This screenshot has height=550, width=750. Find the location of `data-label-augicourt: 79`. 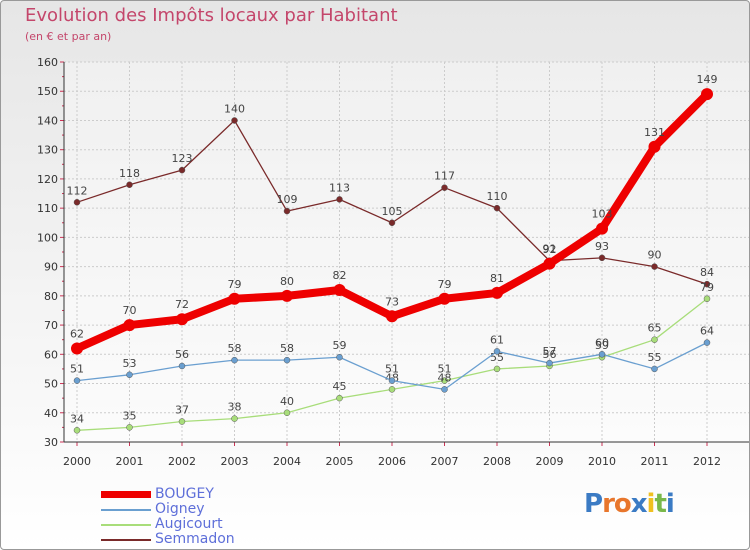

data-label-augicourt: 79 is located at coordinates (707, 287).